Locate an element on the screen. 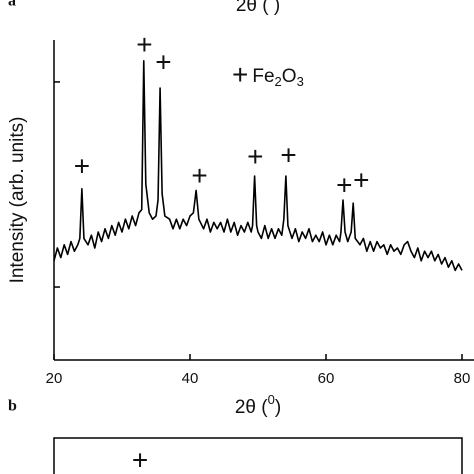  x-axis-label: 2θ (0) is located at coordinates (258, 405).